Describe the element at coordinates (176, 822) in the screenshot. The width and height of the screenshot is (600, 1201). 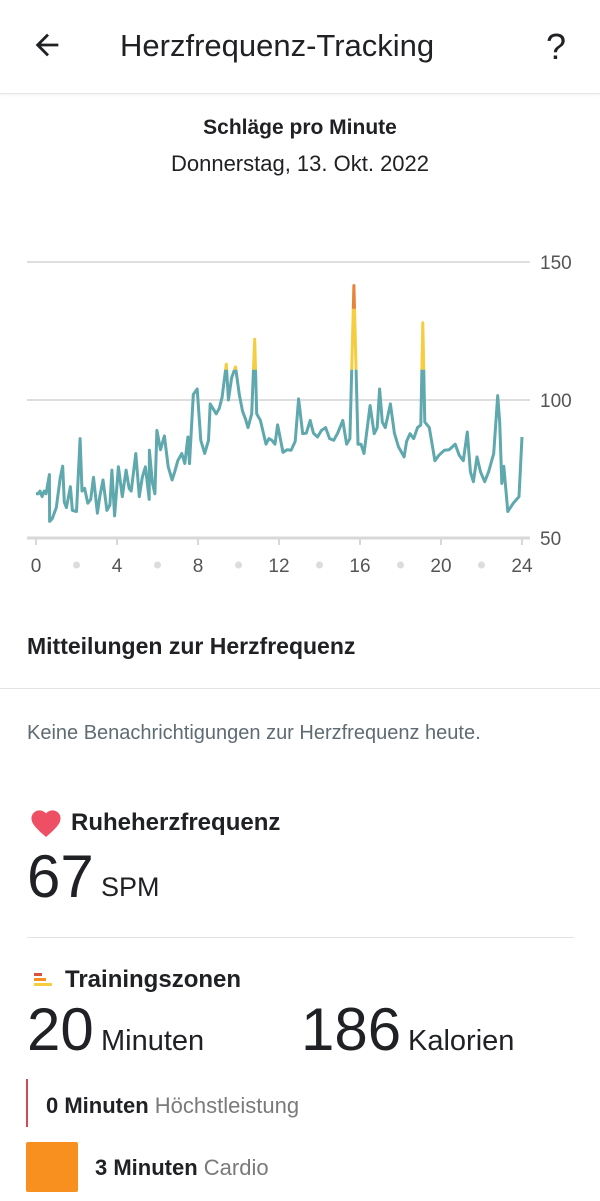
I see `resting-hr-label: Ruheherzfrequenz` at that location.